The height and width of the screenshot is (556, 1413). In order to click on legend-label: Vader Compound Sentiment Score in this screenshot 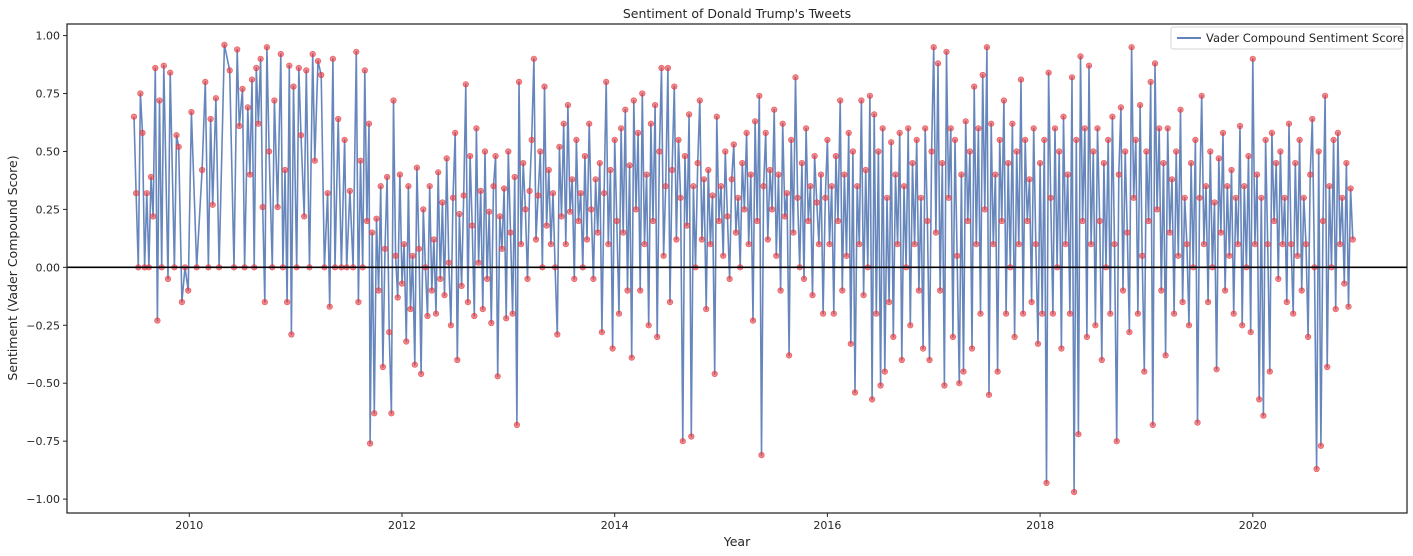, I will do `click(1305, 38)`.